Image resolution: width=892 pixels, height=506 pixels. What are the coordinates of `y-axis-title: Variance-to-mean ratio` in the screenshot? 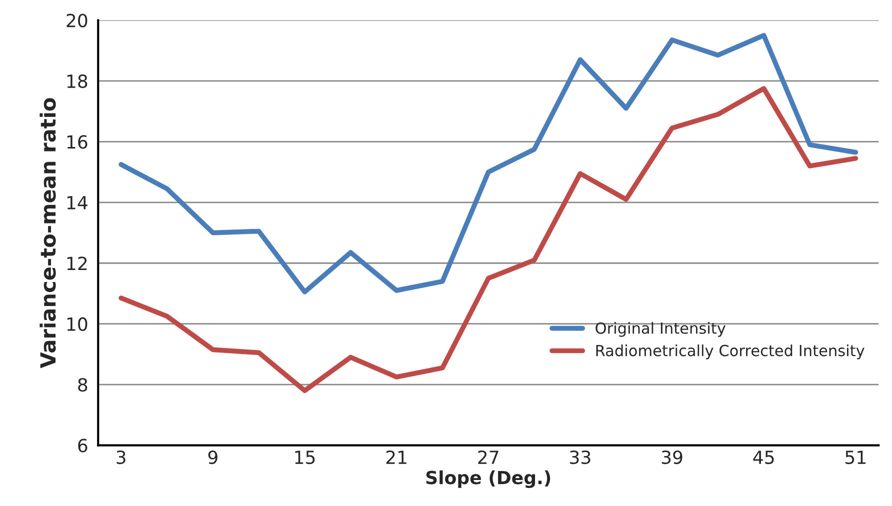 It's located at (48, 233).